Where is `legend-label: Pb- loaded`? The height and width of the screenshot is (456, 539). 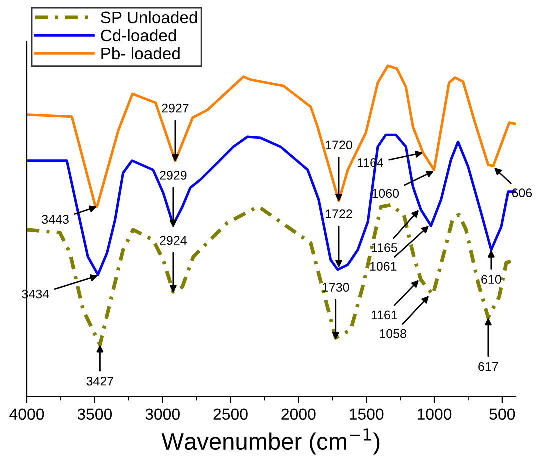 legend-label: Pb- loaded is located at coordinates (141, 53).